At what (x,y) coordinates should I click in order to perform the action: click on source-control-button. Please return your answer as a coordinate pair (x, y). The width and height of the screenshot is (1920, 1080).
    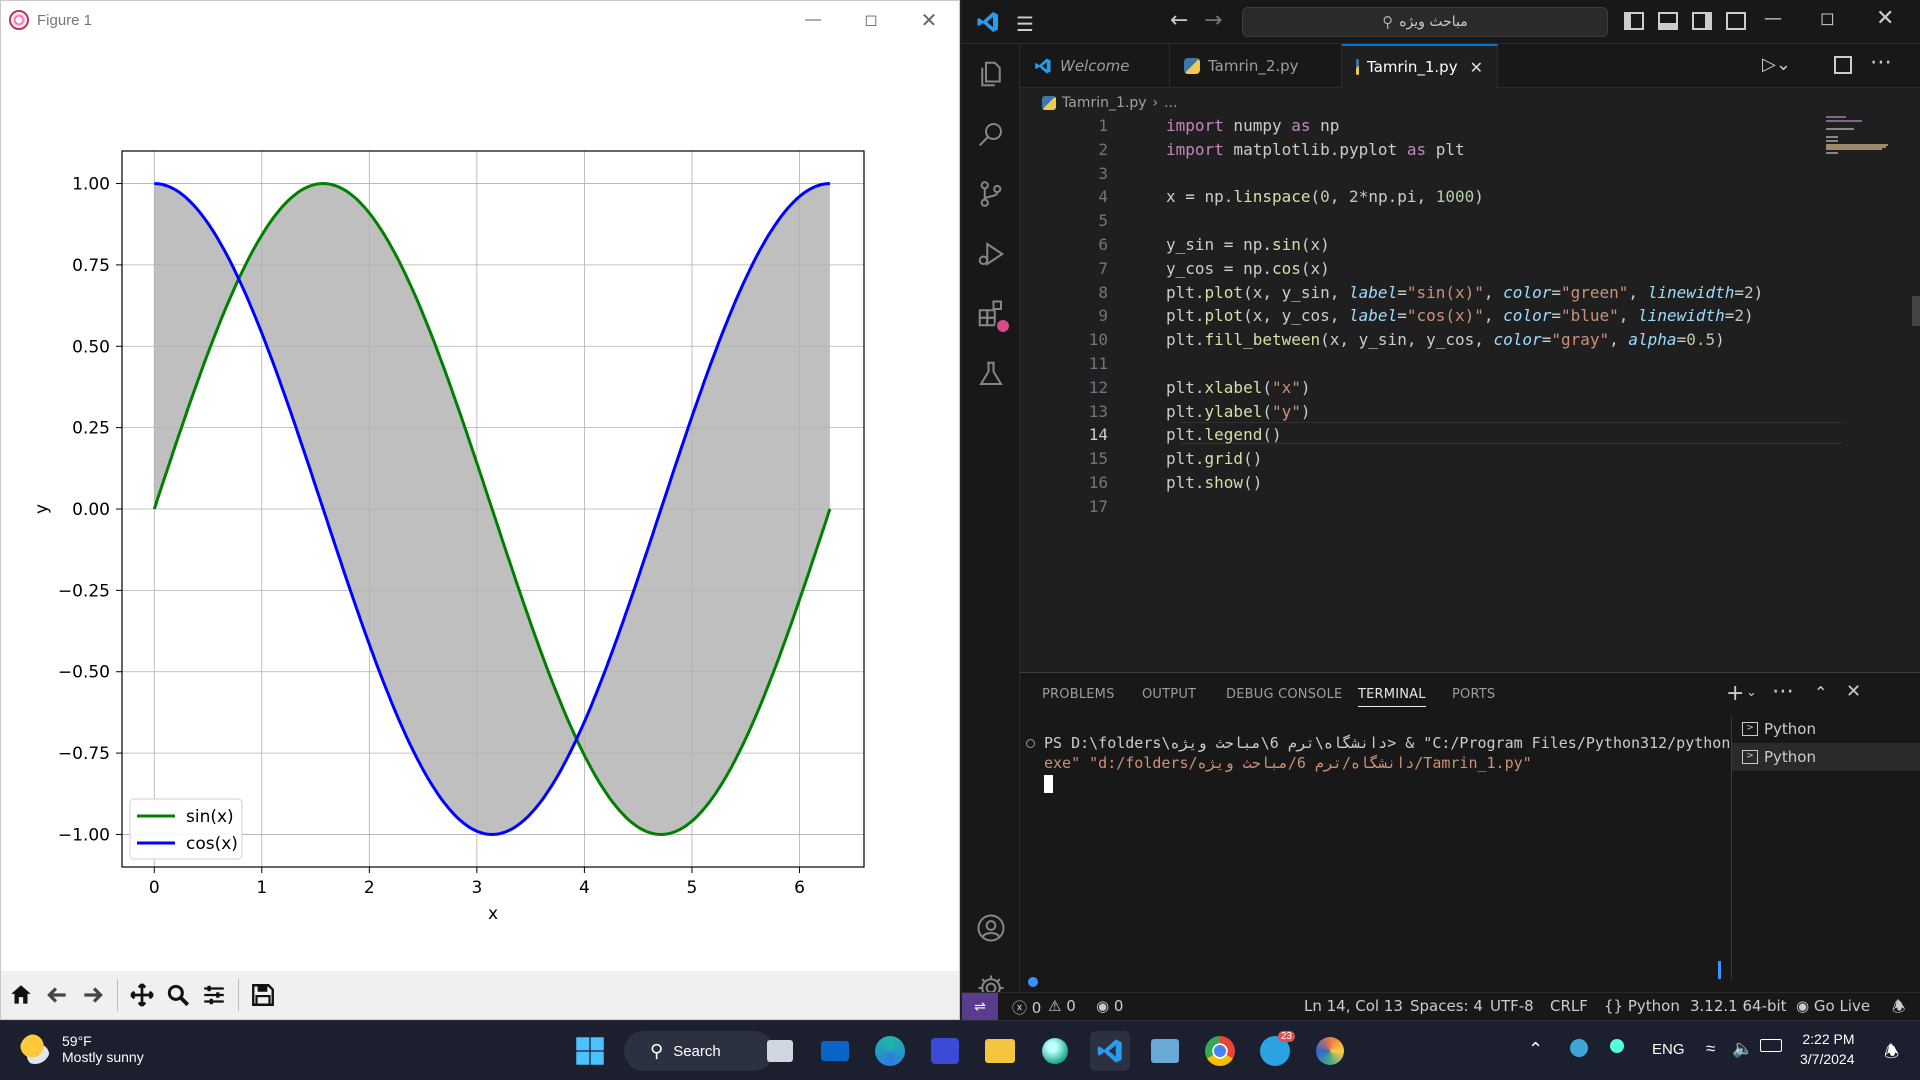
    Looking at the image, I should click on (991, 194).